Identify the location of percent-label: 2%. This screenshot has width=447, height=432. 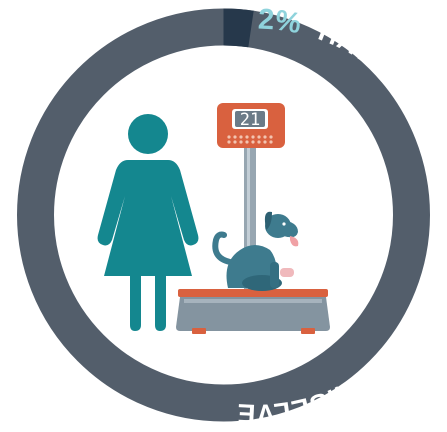
(280, 22).